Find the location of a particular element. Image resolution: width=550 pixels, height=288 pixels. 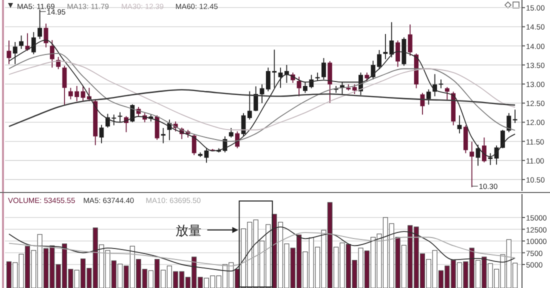

annotation: 放量 is located at coordinates (188, 231).